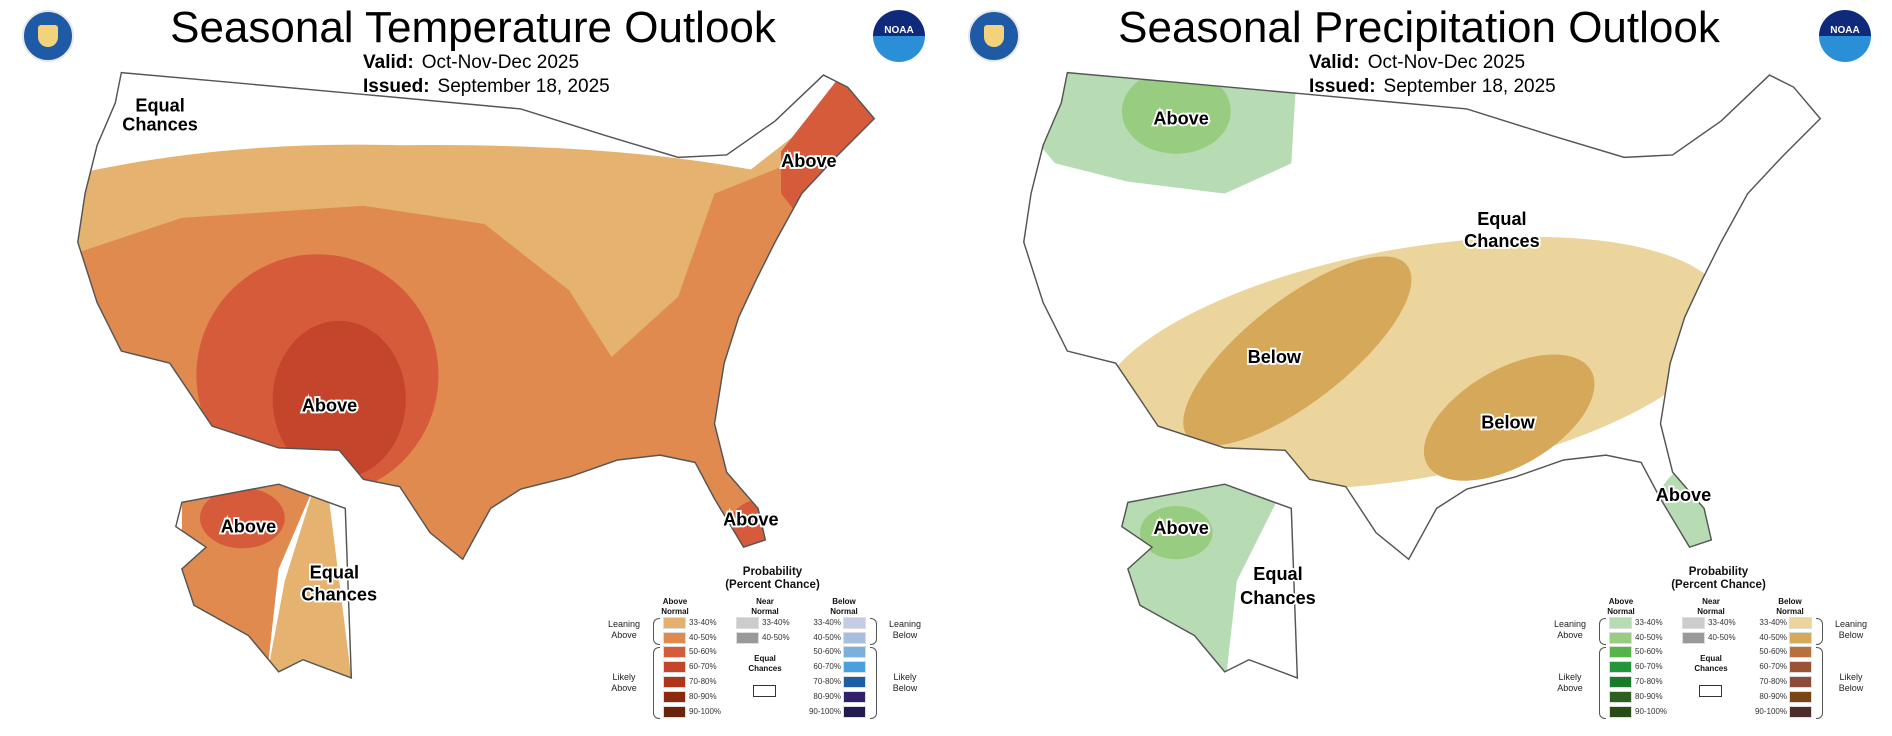 The width and height of the screenshot is (1892, 736). What do you see at coordinates (675, 606) in the screenshot?
I see `legend-col-above: Above Normal` at bounding box center [675, 606].